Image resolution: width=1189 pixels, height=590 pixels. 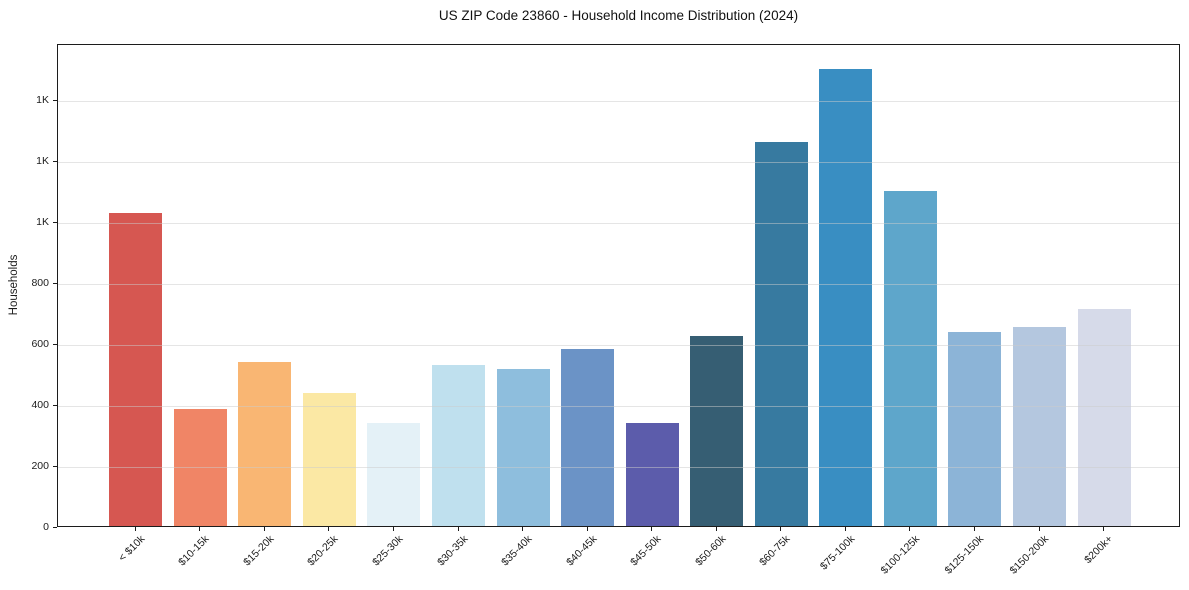 What do you see at coordinates (132, 548) in the screenshot?
I see `x-tick-label-< $10k: < $10k` at bounding box center [132, 548].